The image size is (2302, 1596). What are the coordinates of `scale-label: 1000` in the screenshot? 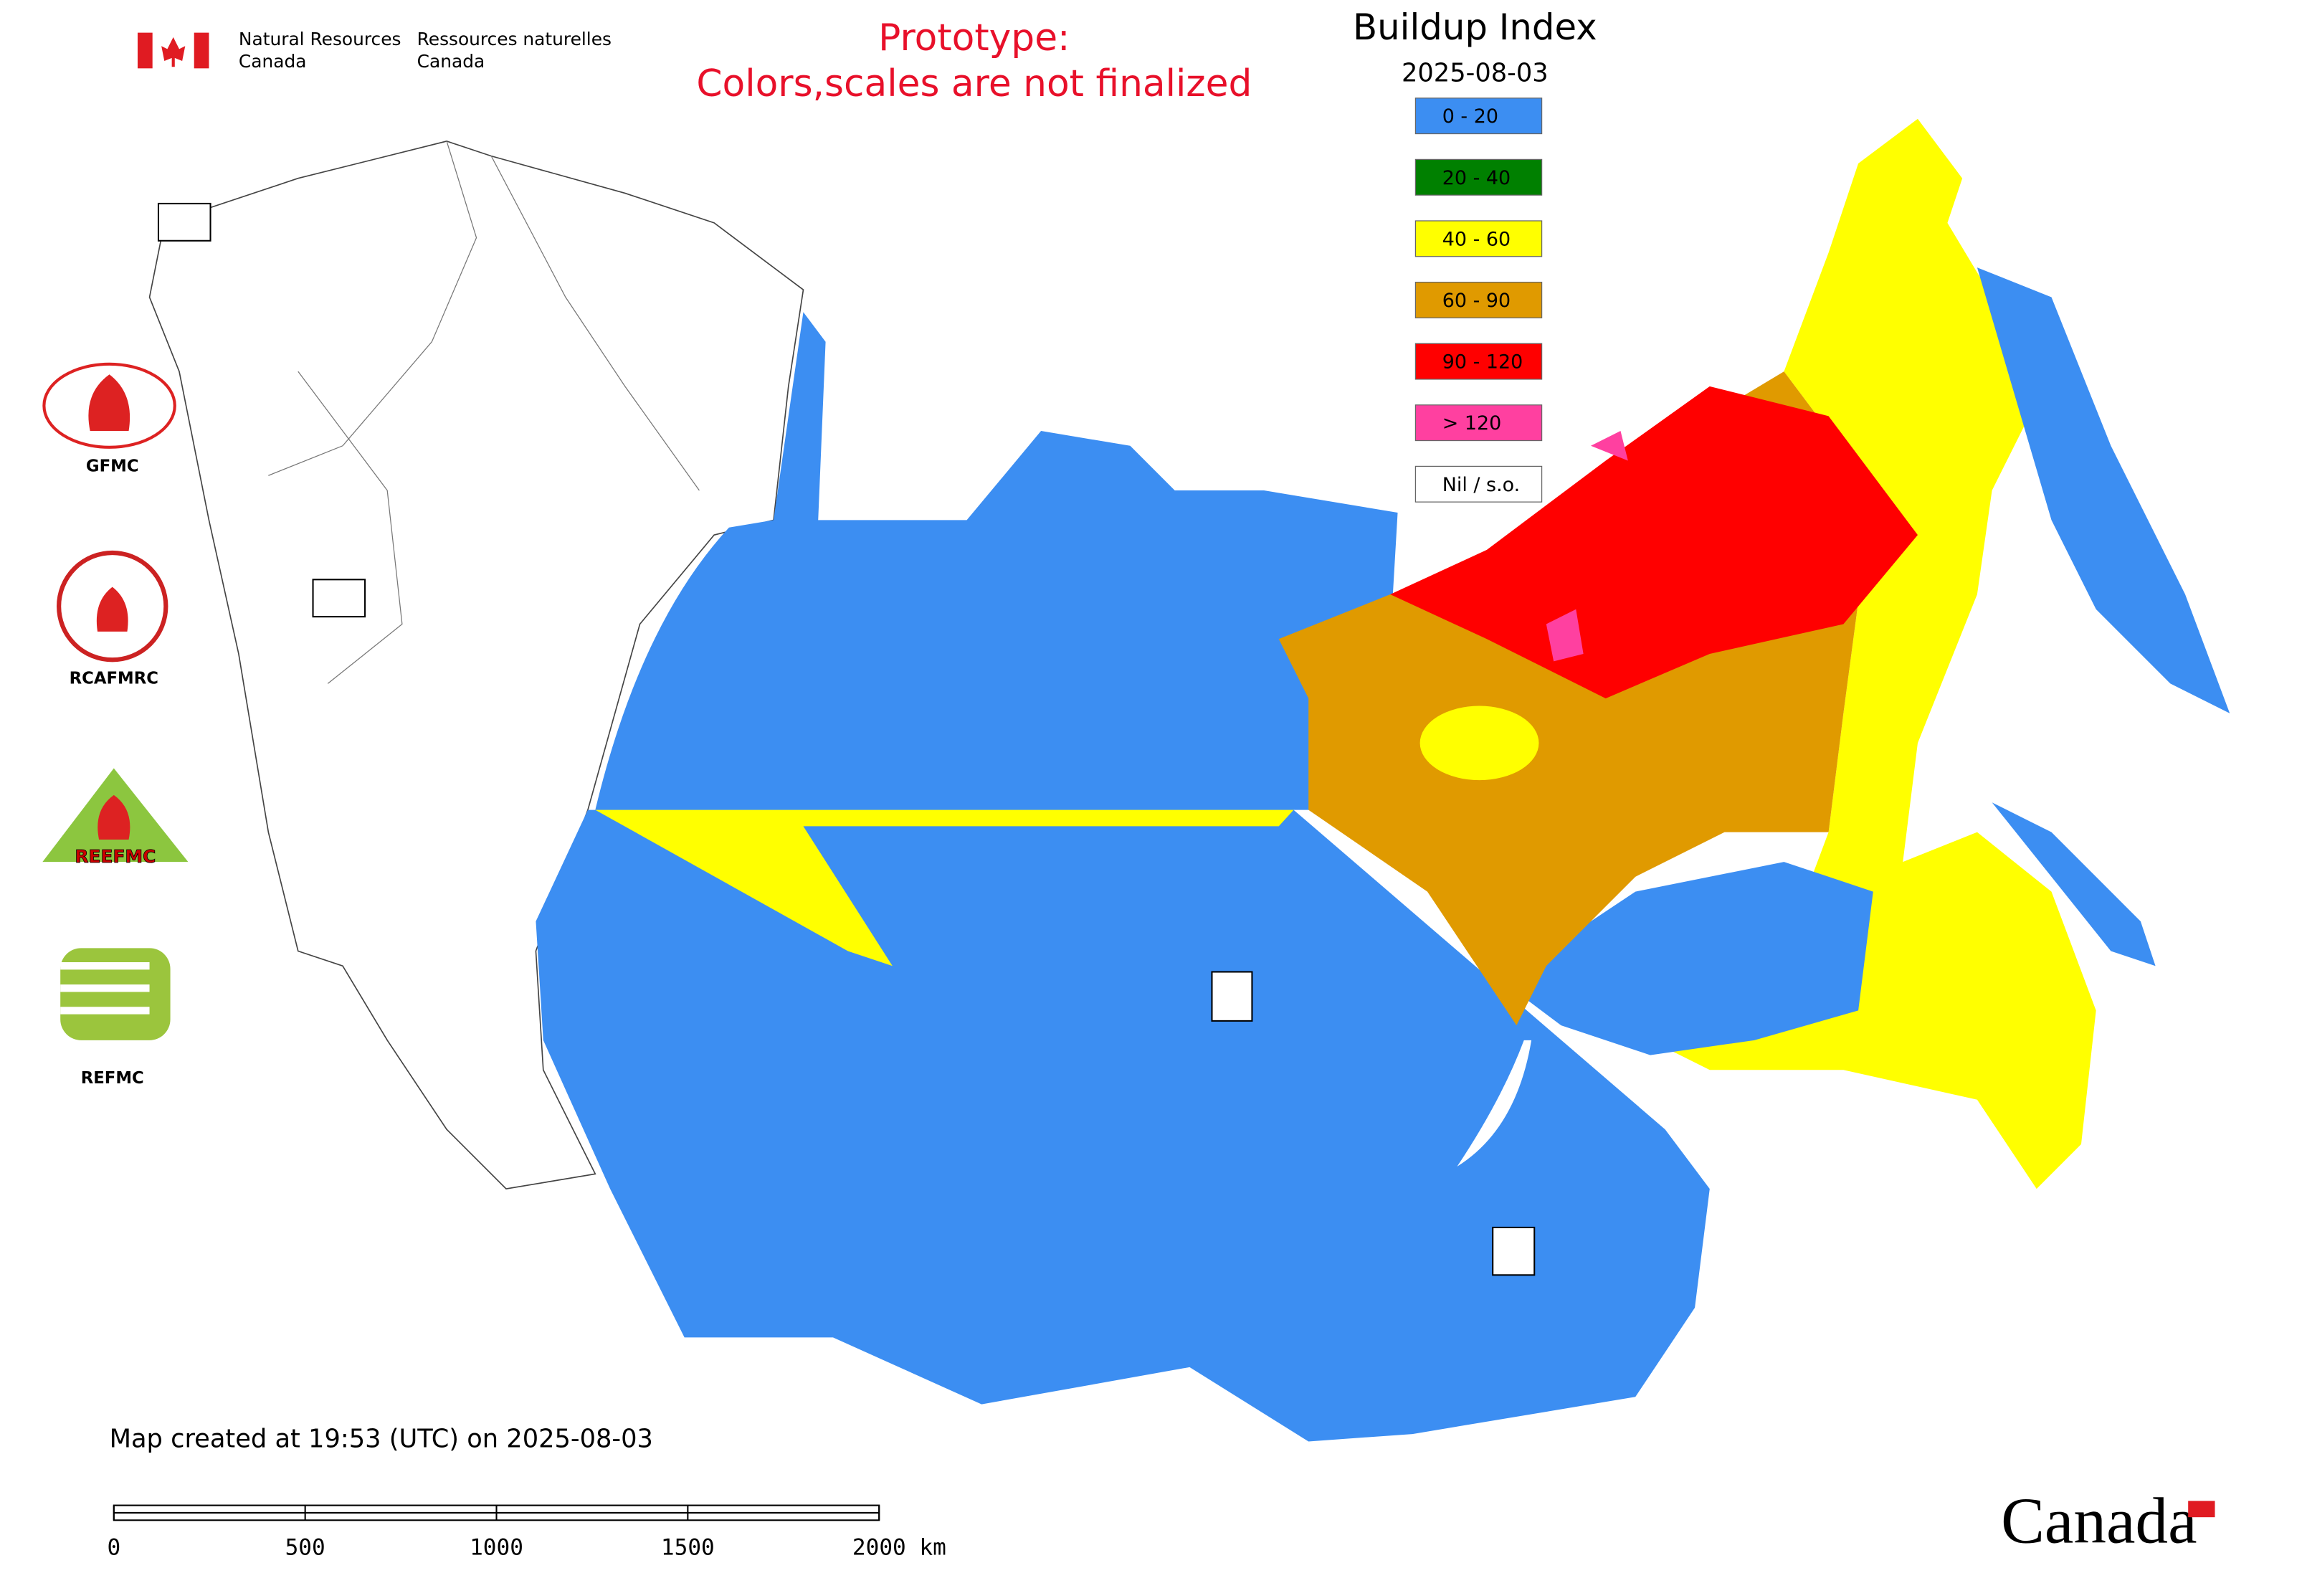 It's located at (497, 1548).